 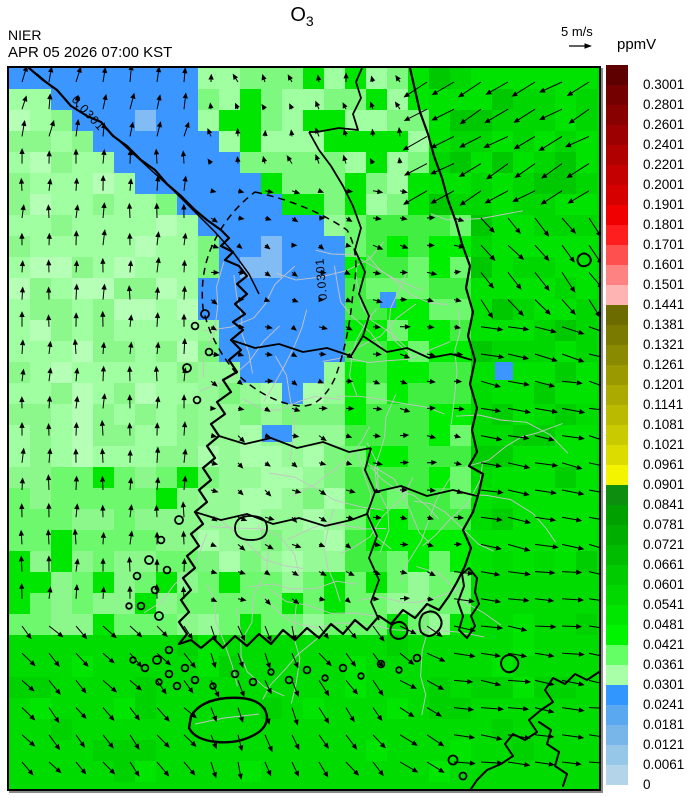 I want to click on species-symbol: O, so click(x=298, y=15).